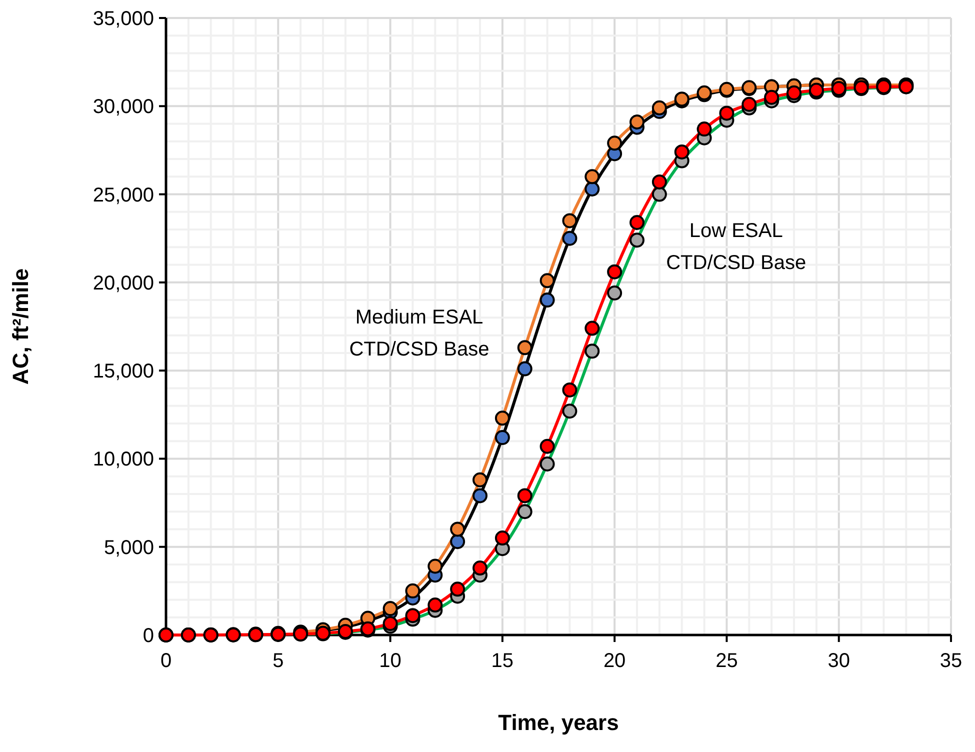 This screenshot has width=975, height=752. What do you see at coordinates (123, 459) in the screenshot?
I see `y-tick-label: 10,000` at bounding box center [123, 459].